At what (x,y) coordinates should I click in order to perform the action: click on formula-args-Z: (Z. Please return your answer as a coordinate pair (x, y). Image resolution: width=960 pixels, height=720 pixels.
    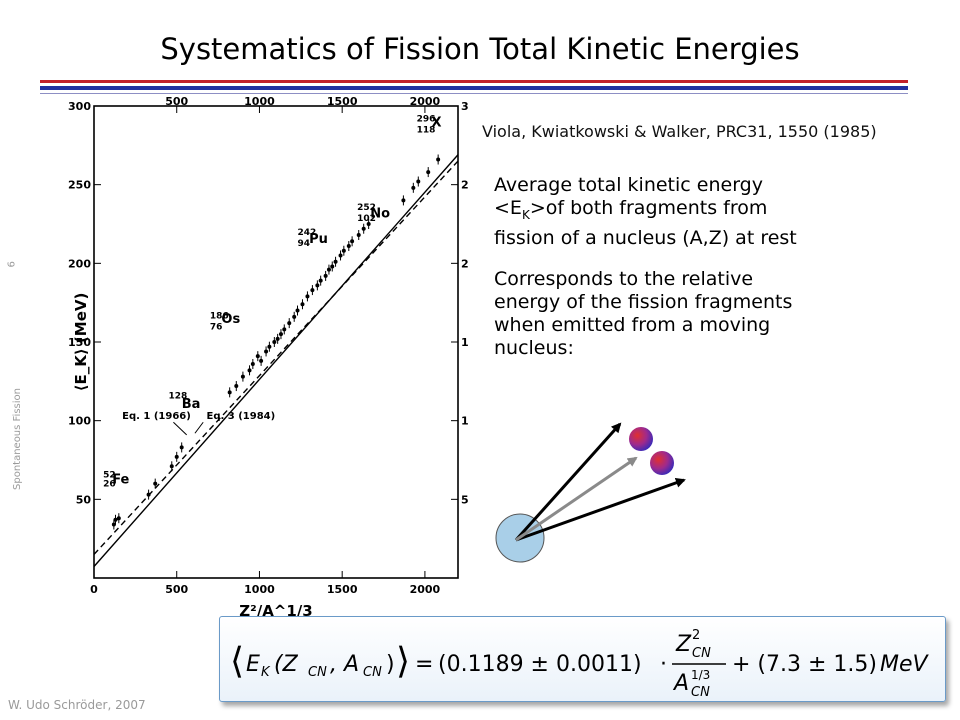
    Looking at the image, I should click on (286, 664).